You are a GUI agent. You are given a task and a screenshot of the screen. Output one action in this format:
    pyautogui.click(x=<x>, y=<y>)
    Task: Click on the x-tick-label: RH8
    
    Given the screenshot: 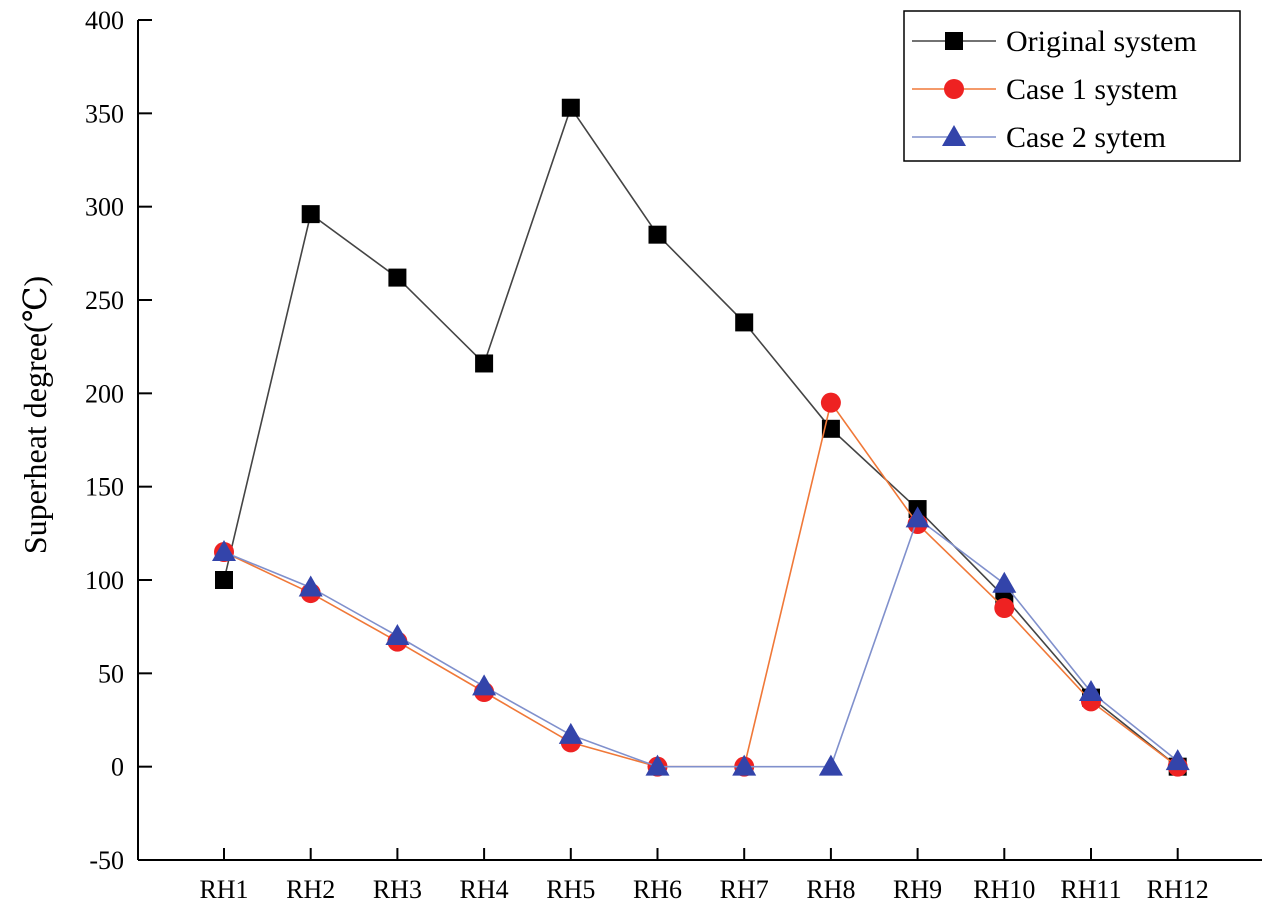 What is the action you would take?
    pyautogui.click(x=830, y=889)
    